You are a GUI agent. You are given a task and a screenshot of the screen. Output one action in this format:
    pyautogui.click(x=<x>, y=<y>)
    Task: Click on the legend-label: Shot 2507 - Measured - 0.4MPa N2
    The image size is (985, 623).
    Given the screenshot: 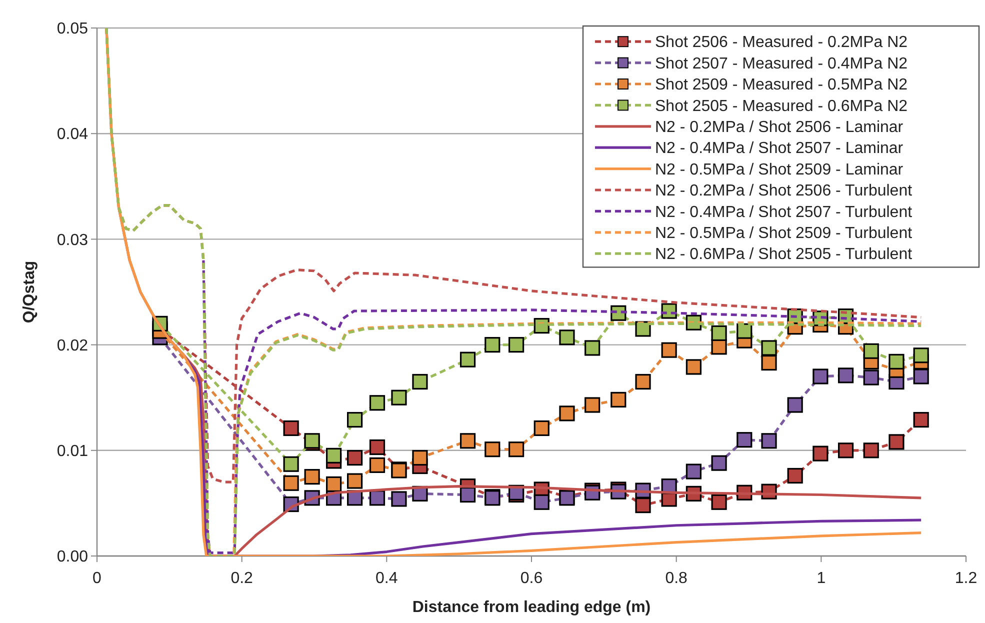 What is the action you would take?
    pyautogui.click(x=781, y=63)
    